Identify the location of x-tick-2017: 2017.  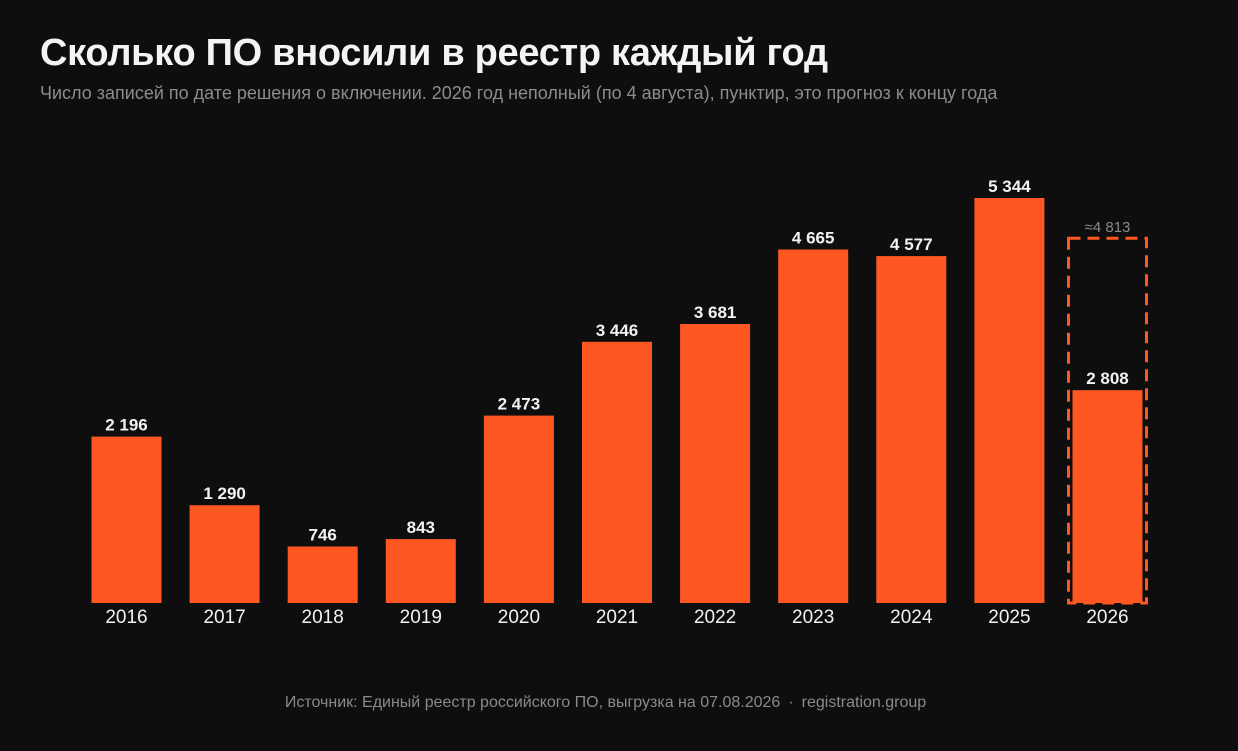
(224, 617).